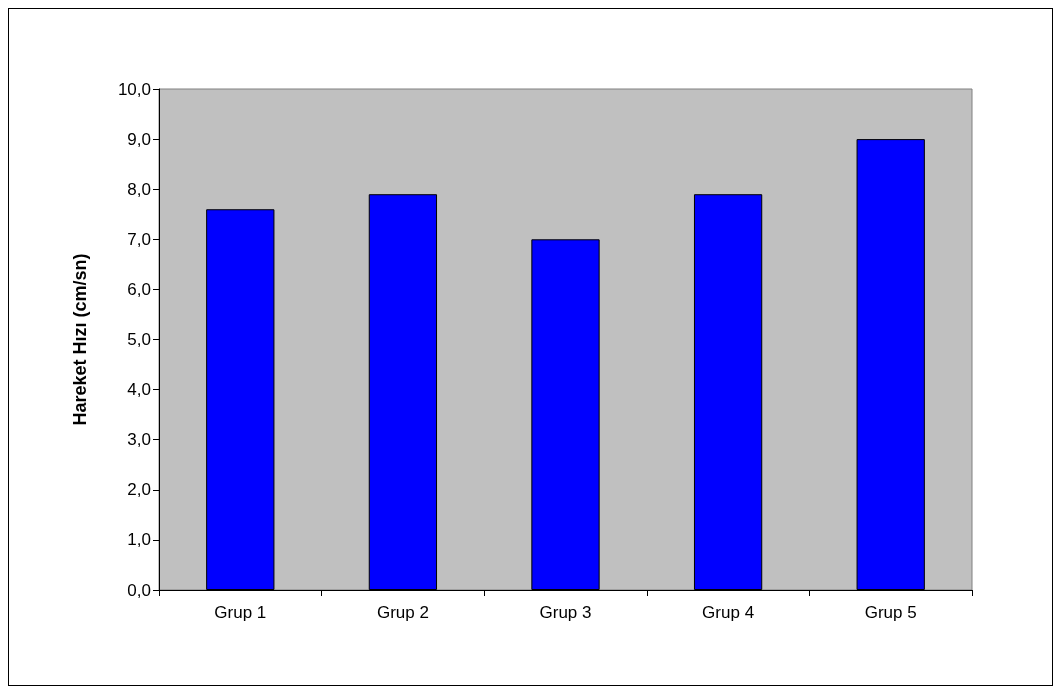 This screenshot has width=1063, height=696. I want to click on y-tick-label: 5,0, so click(139, 339).